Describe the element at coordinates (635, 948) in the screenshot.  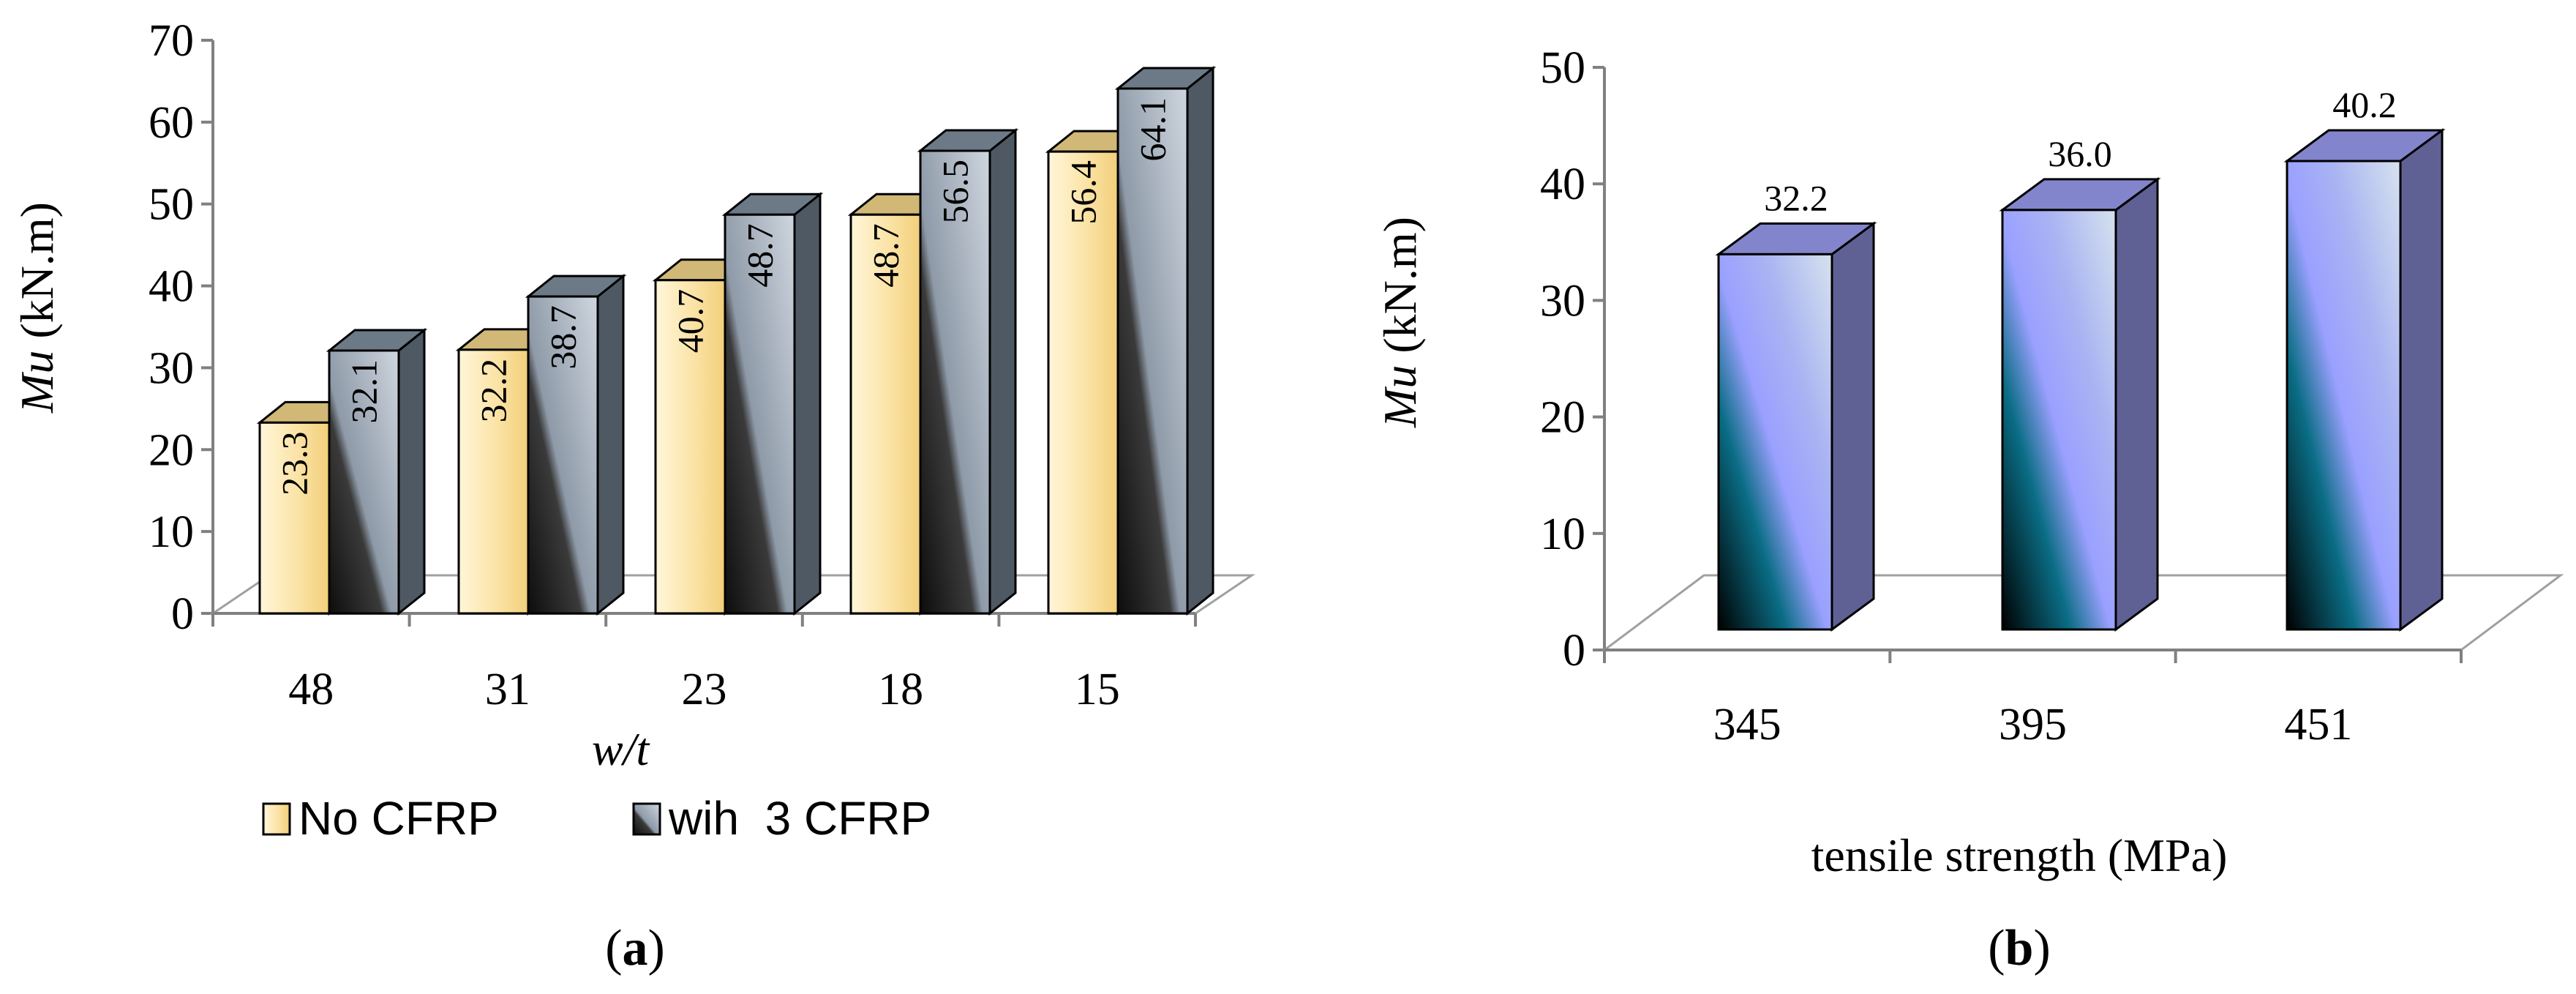
I see `panel-label-a: (a)` at that location.